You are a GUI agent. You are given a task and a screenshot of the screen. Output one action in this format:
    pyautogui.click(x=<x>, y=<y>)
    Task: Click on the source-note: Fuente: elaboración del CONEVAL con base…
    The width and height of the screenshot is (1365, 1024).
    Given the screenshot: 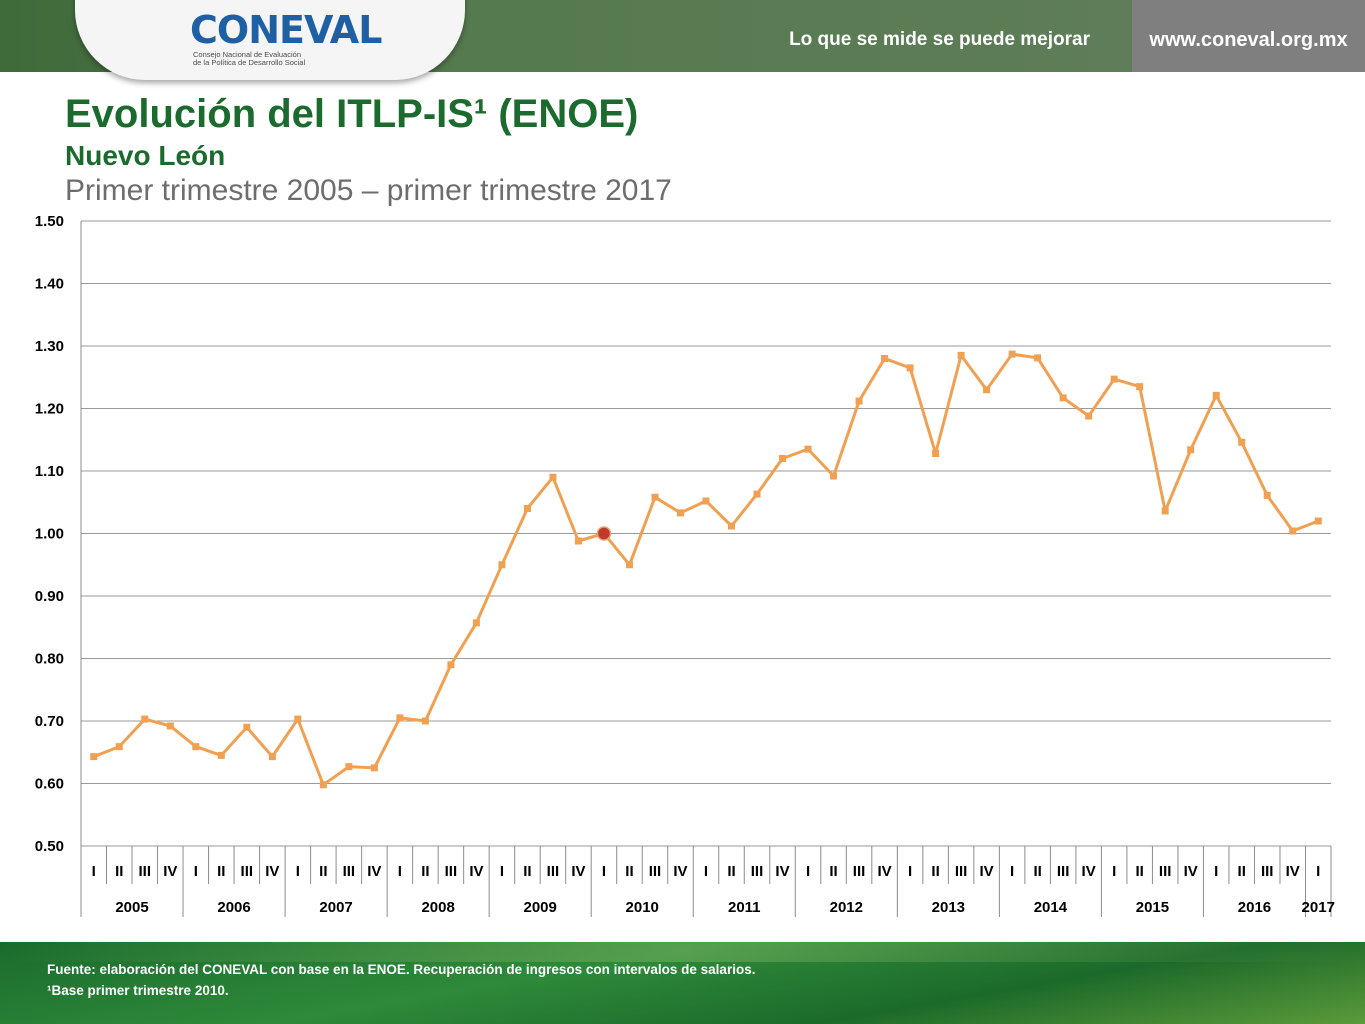 What is the action you would take?
    pyautogui.click(x=401, y=969)
    